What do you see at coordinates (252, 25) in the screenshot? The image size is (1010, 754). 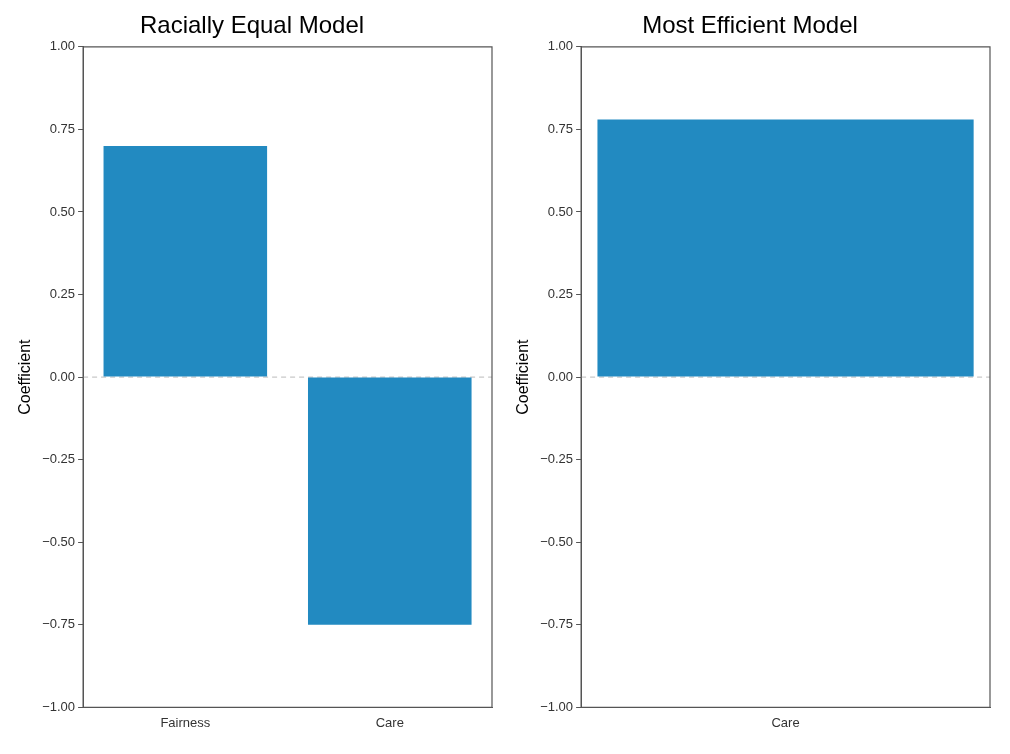 I see `chart-title: Racially Equal Model` at bounding box center [252, 25].